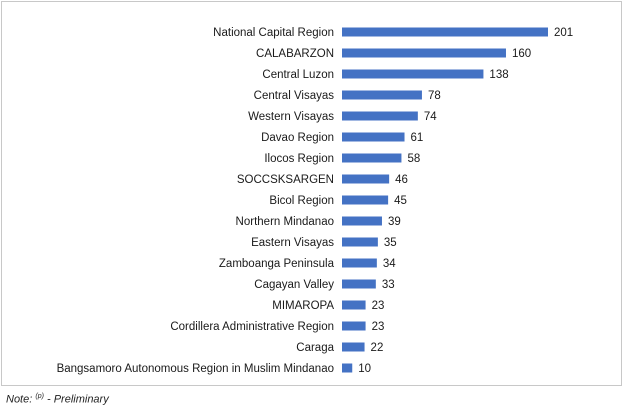 The height and width of the screenshot is (410, 624). I want to click on value-label: 34, so click(389, 264).